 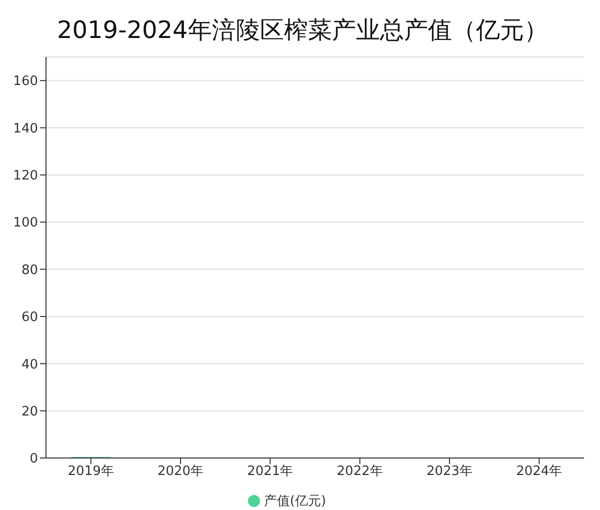 I want to click on x-tick-label: 2024年, so click(x=539, y=472).